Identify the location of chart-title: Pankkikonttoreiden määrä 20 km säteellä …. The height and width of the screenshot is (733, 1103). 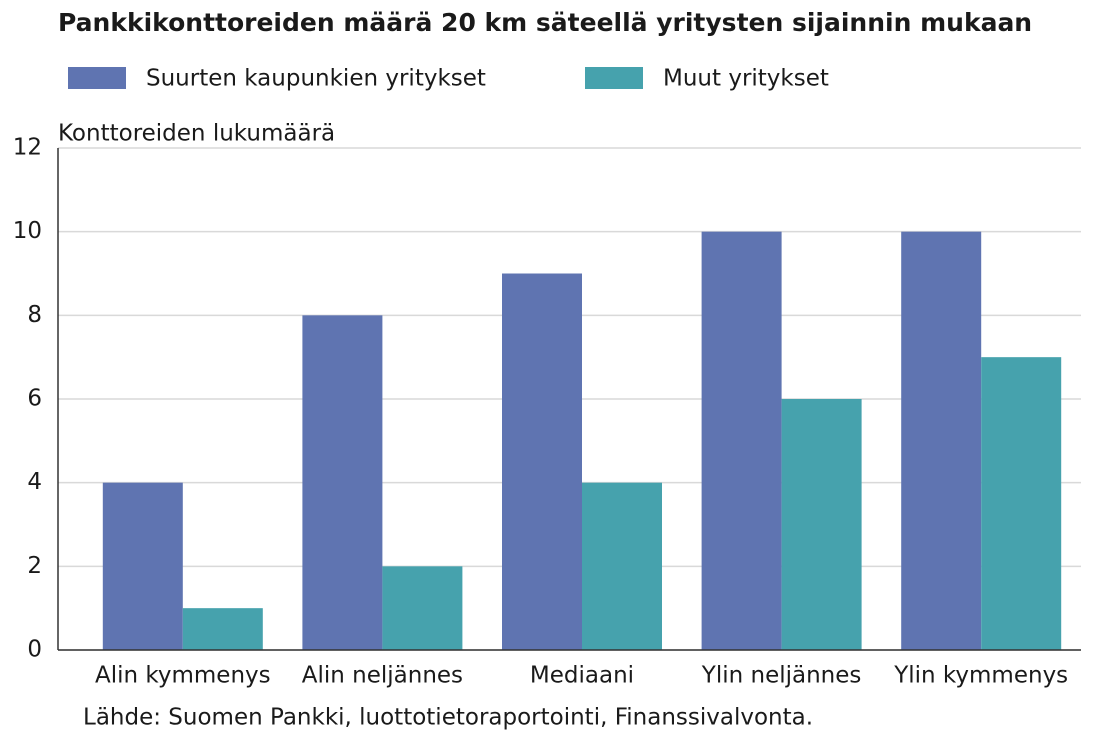
(545, 22).